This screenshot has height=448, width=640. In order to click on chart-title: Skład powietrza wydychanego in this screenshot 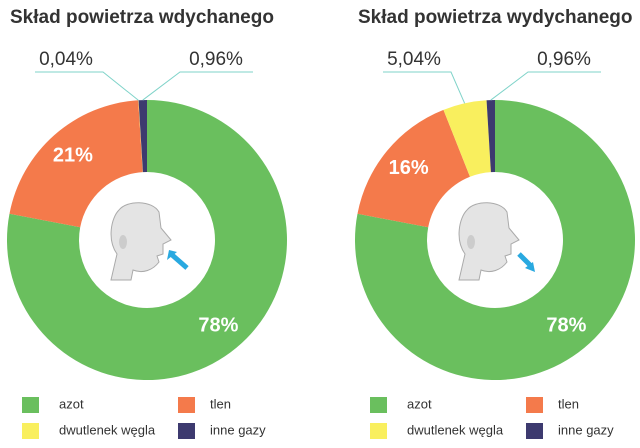, I will do `click(495, 17)`.